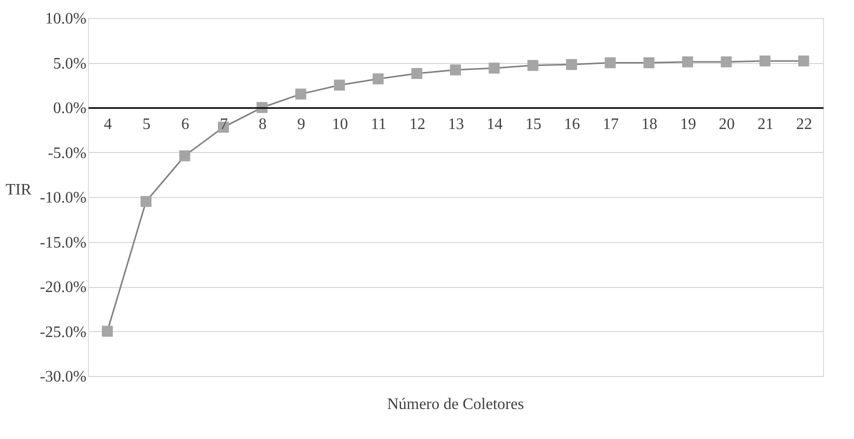 This screenshot has height=439, width=854. I want to click on x-tick-label: 17, so click(610, 124).